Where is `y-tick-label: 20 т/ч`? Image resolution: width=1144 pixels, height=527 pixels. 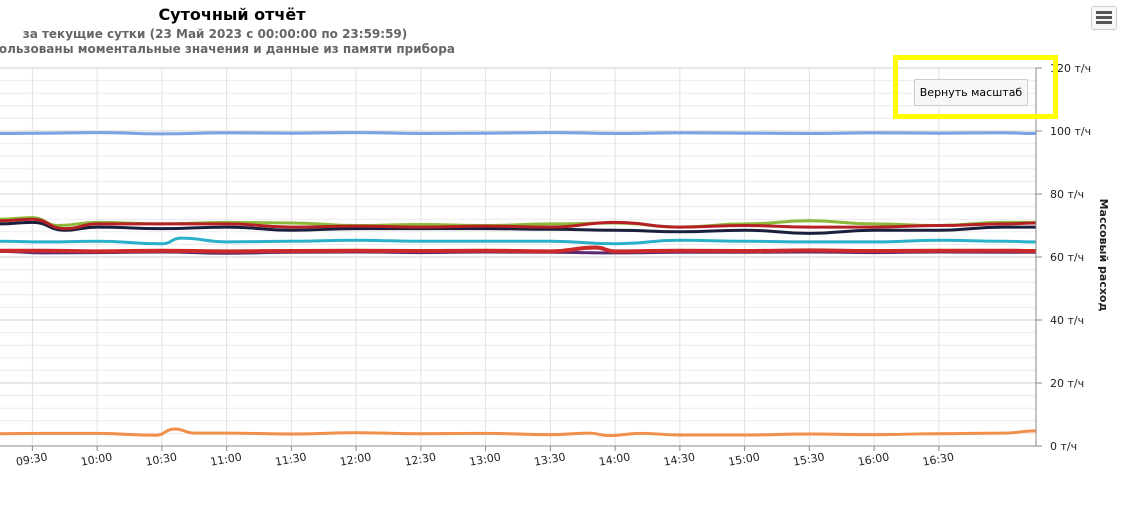
y-tick-label: 20 т/ч is located at coordinates (1067, 383).